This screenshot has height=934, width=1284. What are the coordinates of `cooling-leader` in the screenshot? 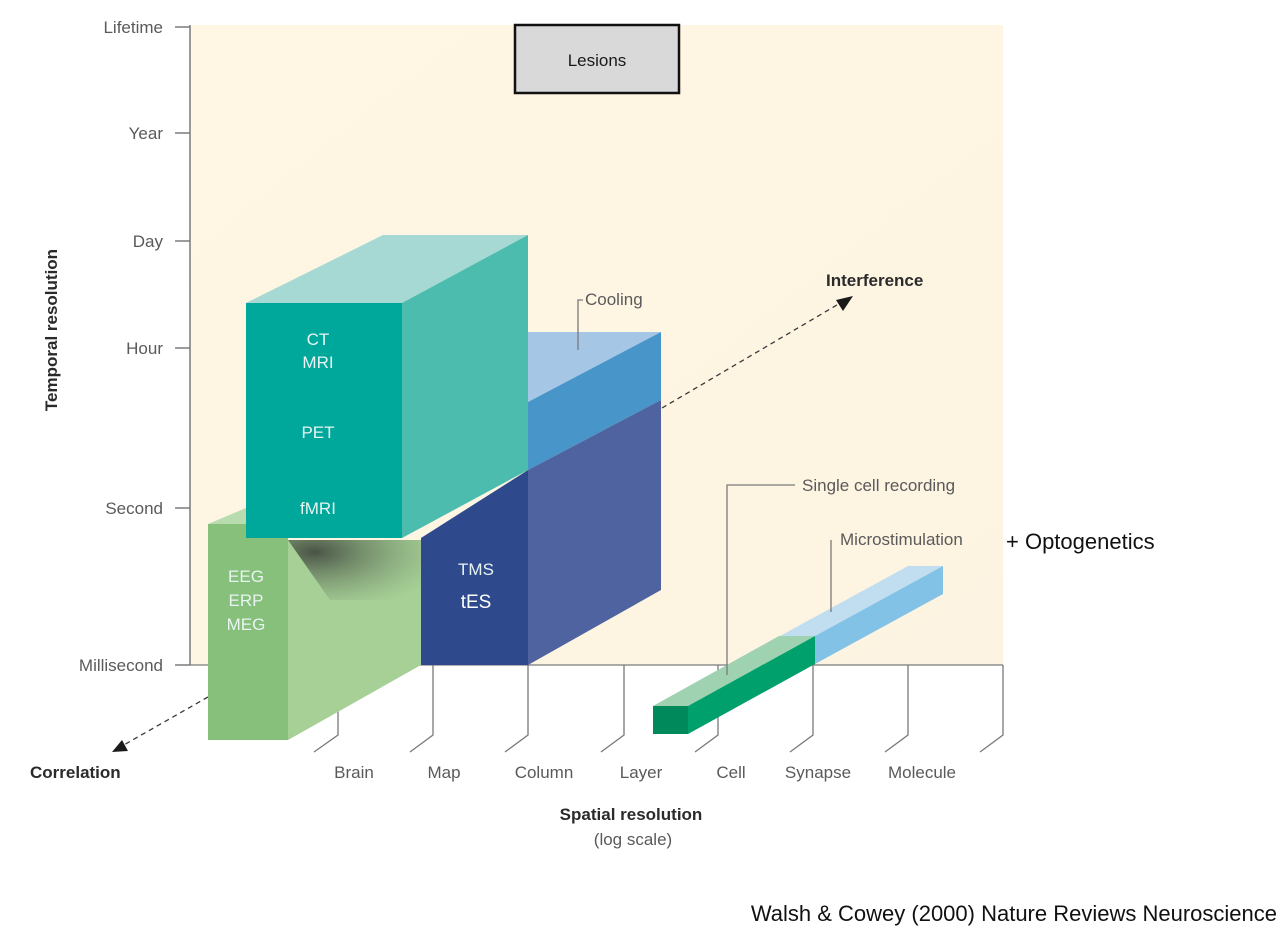 It's located at (580, 324).